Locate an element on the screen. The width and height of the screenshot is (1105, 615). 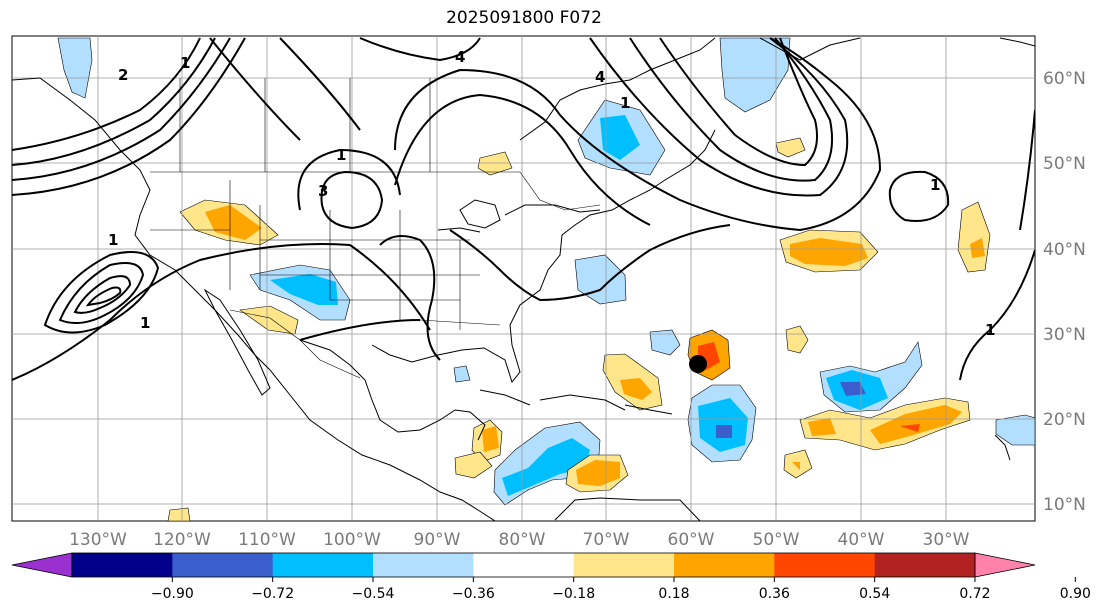
lon-label: 50°W is located at coordinates (776, 540).